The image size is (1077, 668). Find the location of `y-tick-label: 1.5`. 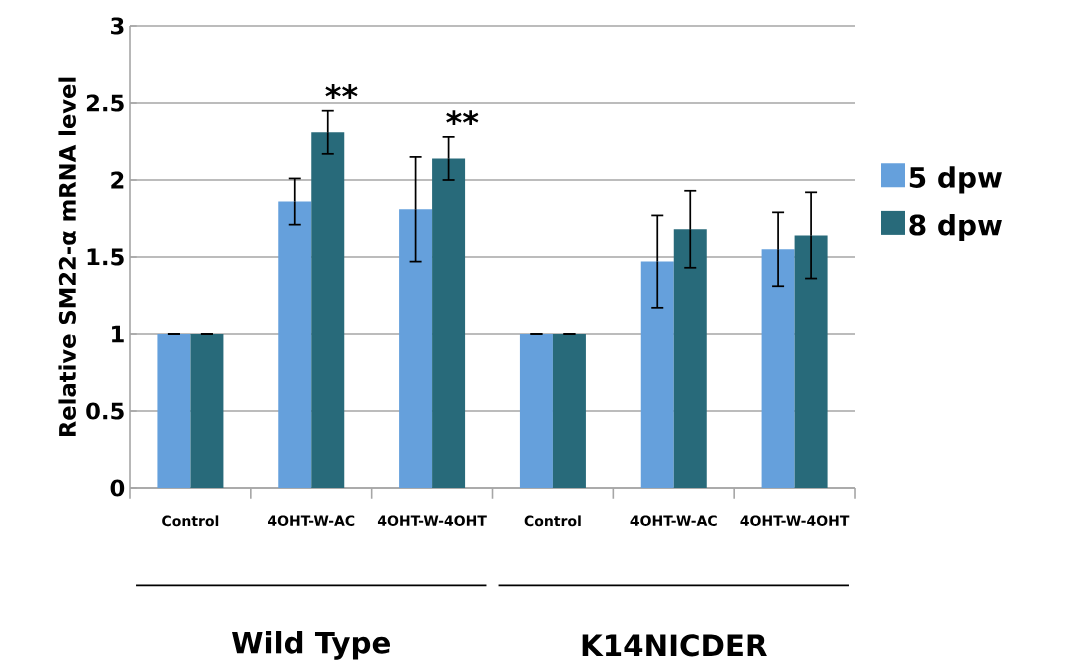

y-tick-label: 1.5 is located at coordinates (105, 257).